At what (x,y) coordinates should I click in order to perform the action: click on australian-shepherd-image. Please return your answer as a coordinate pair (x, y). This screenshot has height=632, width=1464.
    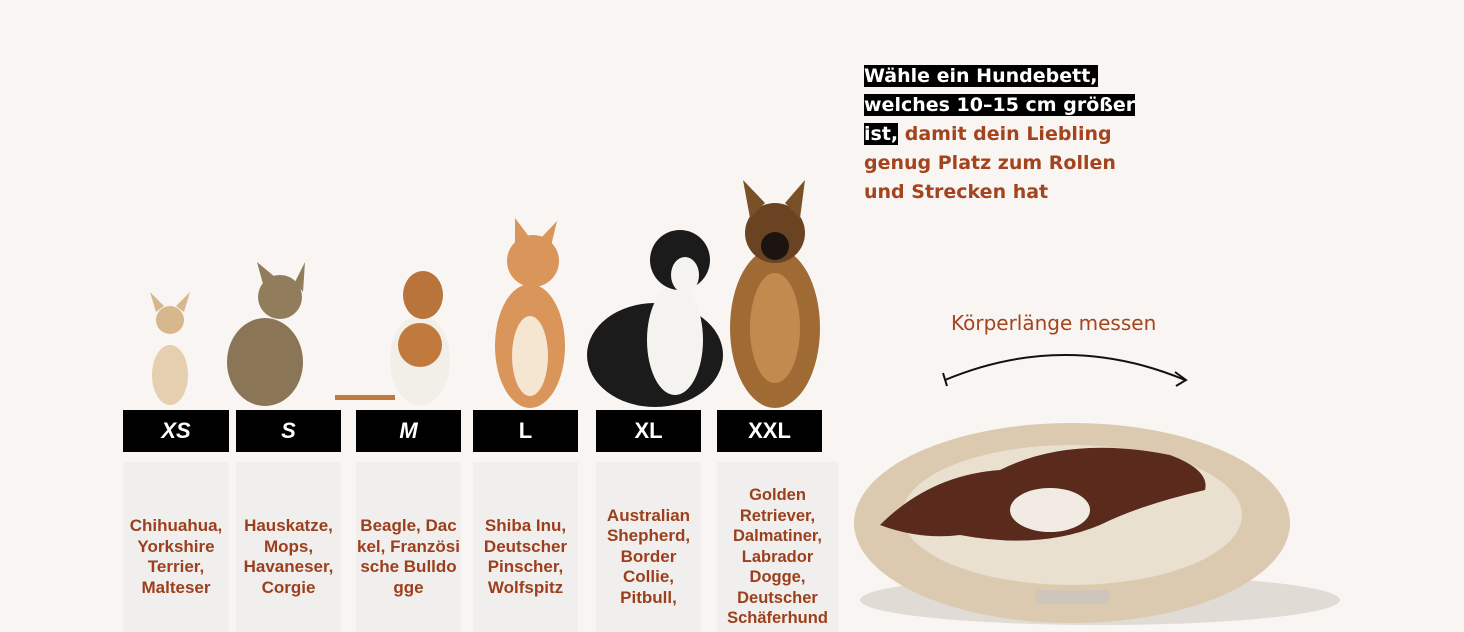
    Looking at the image, I should click on (655, 318).